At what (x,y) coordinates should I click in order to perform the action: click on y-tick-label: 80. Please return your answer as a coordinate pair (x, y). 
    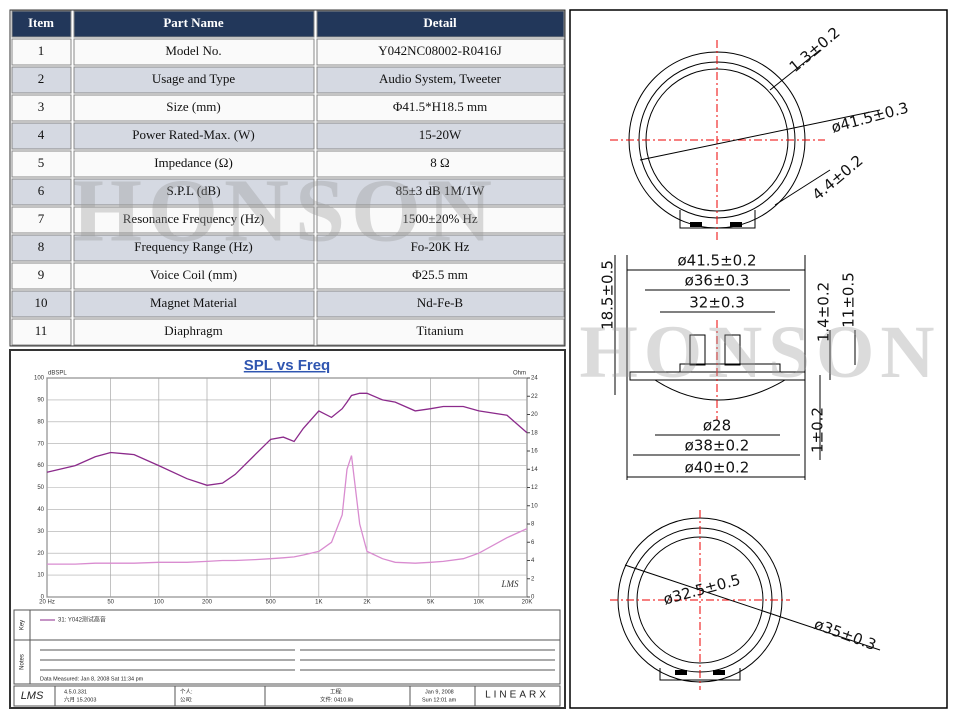
    Looking at the image, I should click on (40, 422).